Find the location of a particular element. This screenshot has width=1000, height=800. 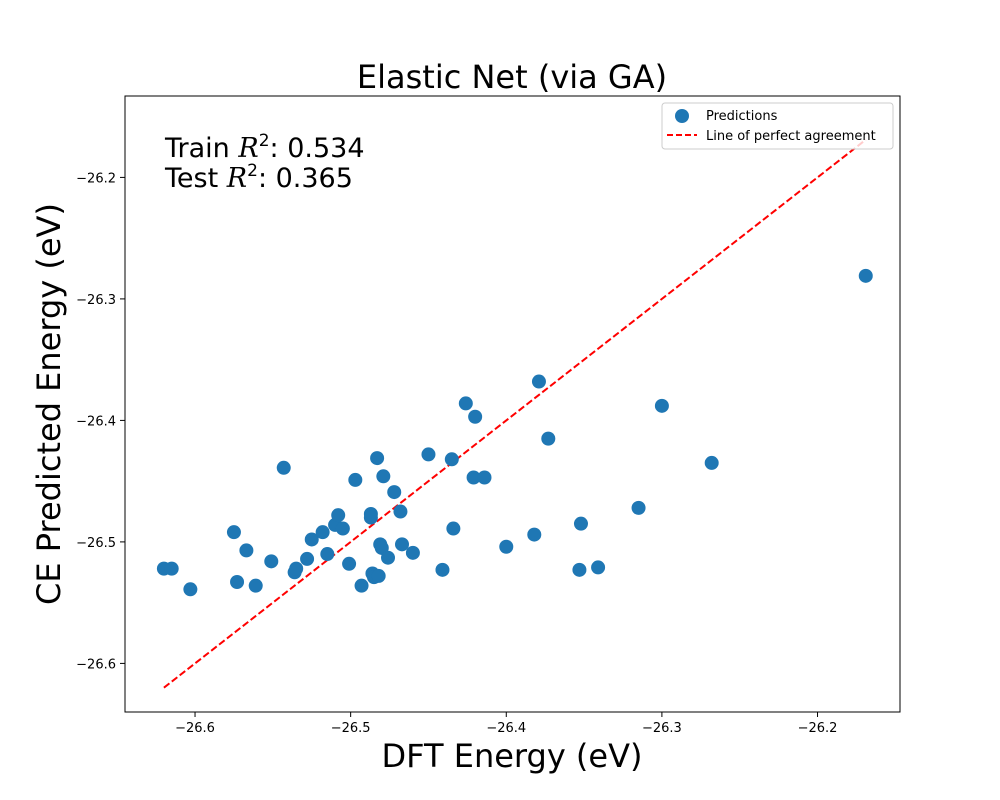

legend-label-predictions: Predictions is located at coordinates (742, 116).